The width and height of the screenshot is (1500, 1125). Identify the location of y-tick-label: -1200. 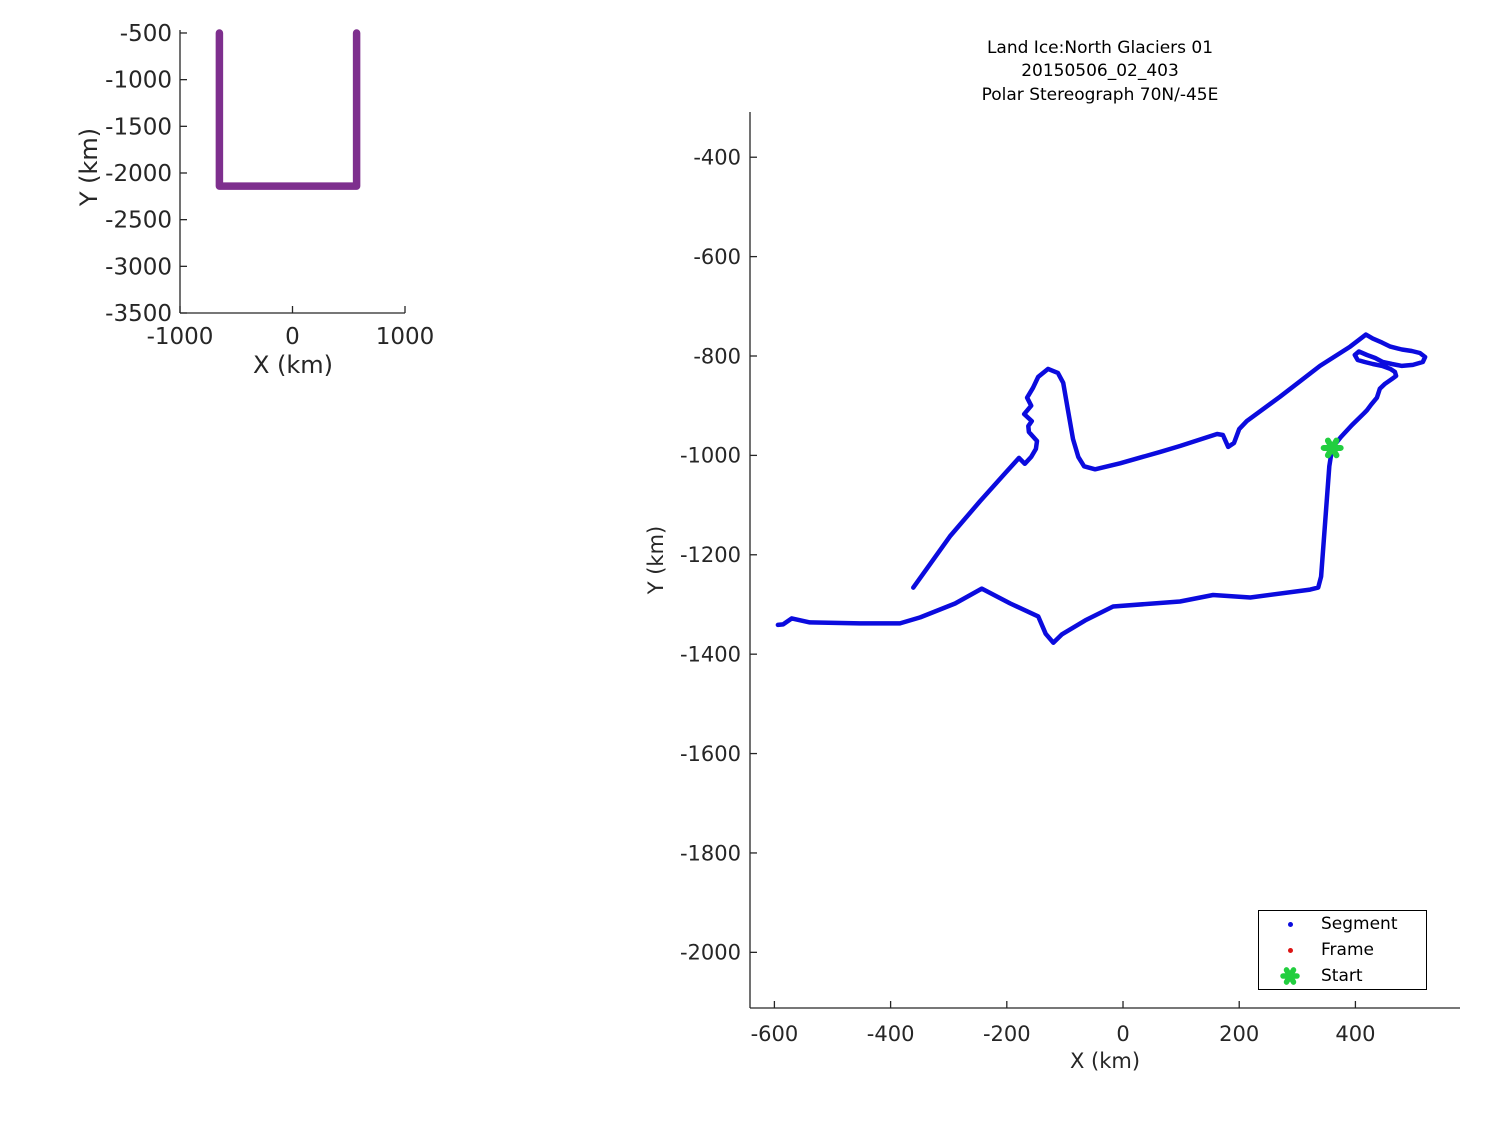
(710, 555).